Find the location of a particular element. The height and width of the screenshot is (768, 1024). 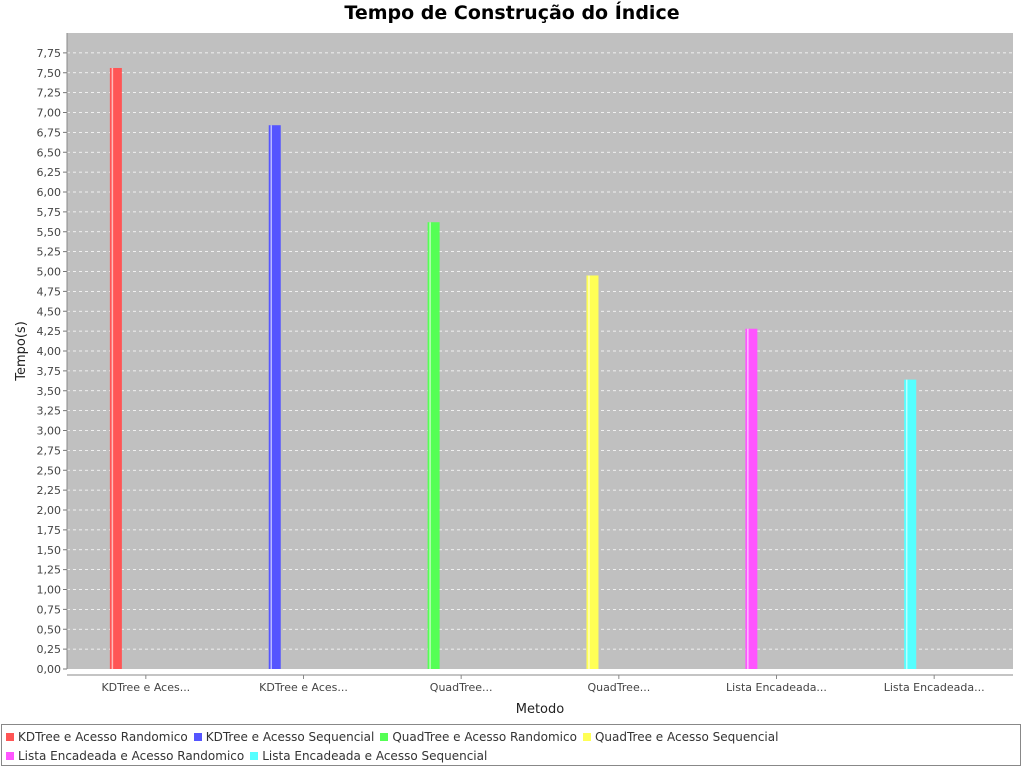

legend-label: Lista Encadeada e Acesso Randomico is located at coordinates (131, 755).